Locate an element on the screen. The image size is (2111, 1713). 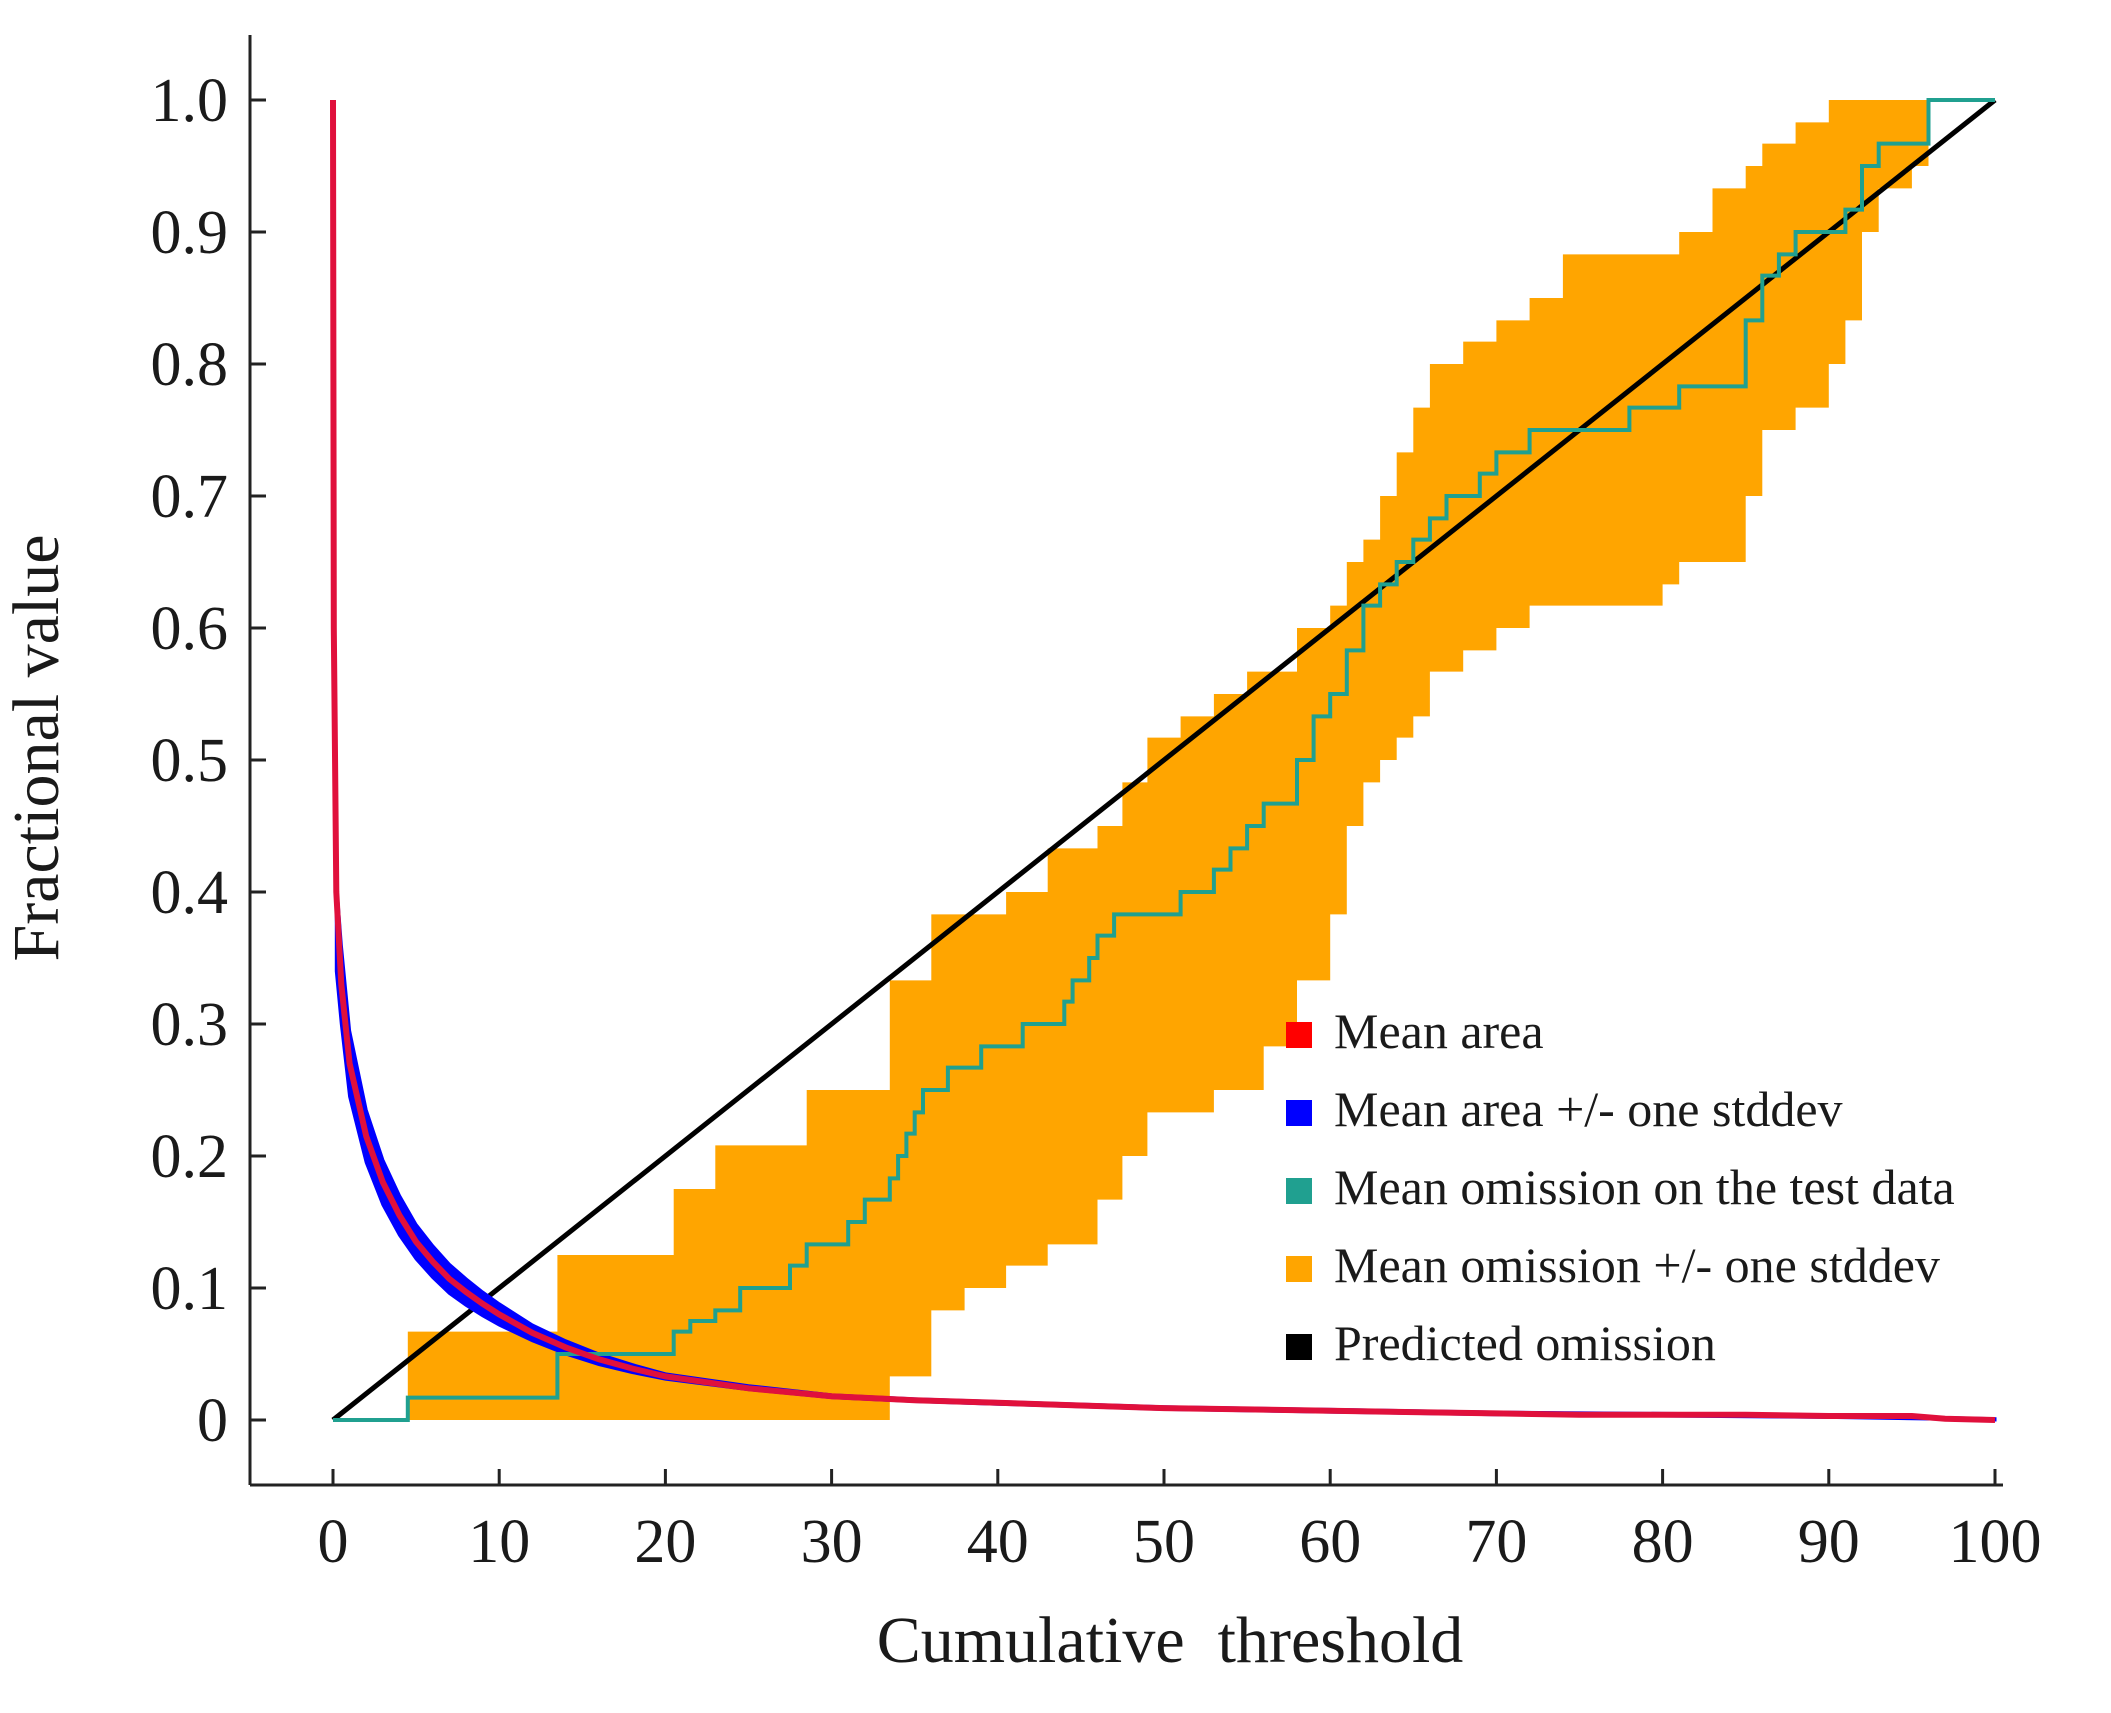
x-axis-title: Cumulative threshold is located at coordinates (1170, 1640).